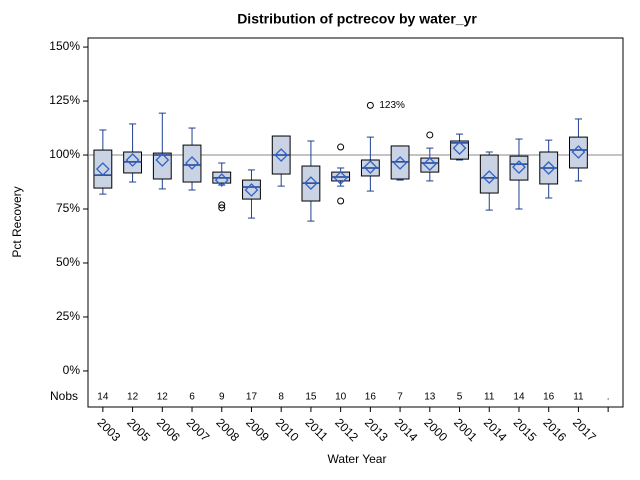 This screenshot has height=480, width=640. Describe the element at coordinates (222, 397) in the screenshot. I see `nobs-value: 9` at that location.